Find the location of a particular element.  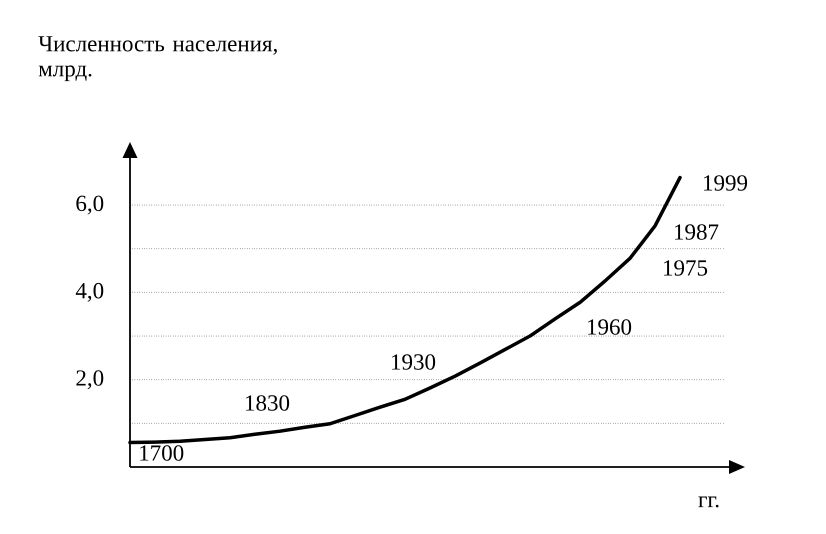

y-tick-label: 6,0 is located at coordinates (90, 205).